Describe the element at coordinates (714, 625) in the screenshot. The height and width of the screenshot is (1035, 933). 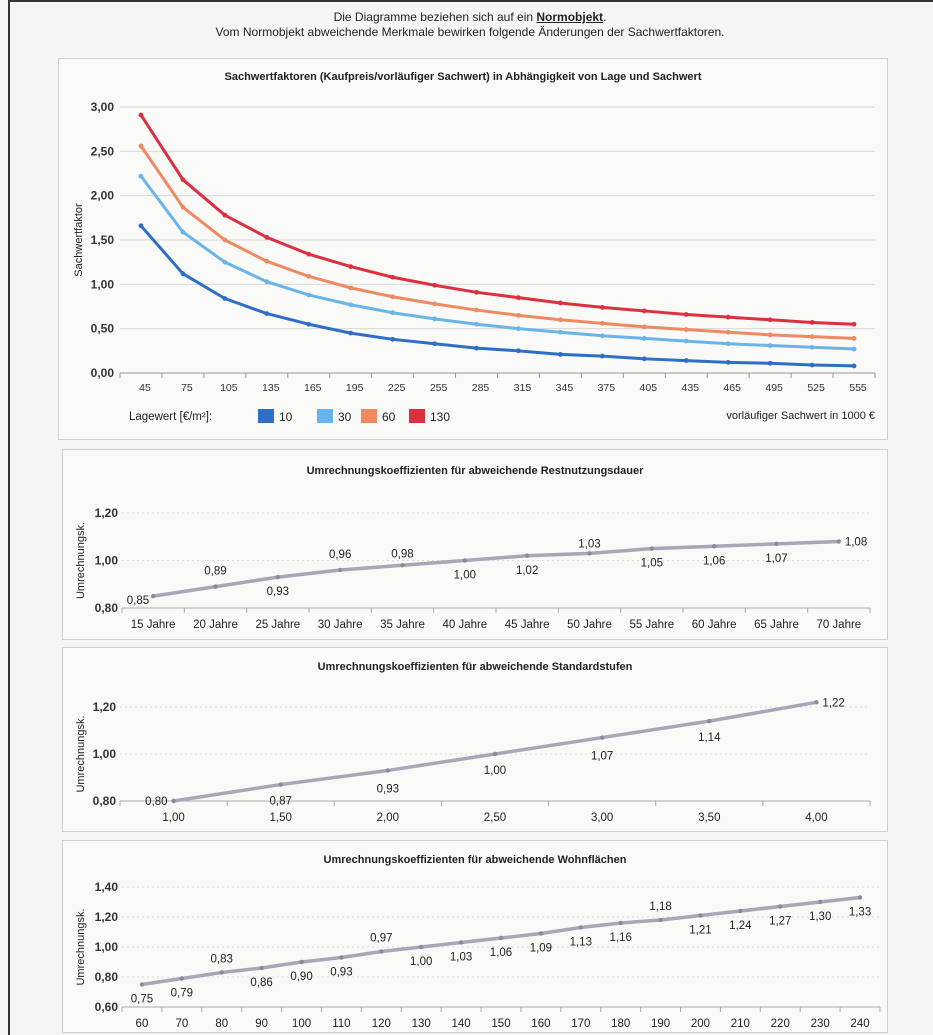
I see `chart2-x-tick-label: 60 Jahre` at that location.